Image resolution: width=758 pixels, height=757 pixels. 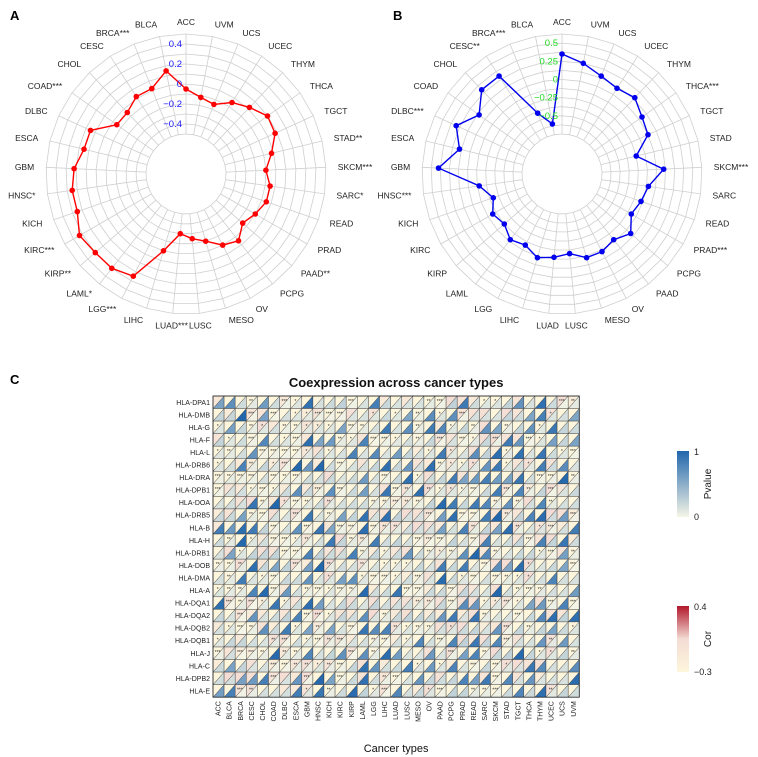 I want to click on column-label: PCPG, so click(x=452, y=711).